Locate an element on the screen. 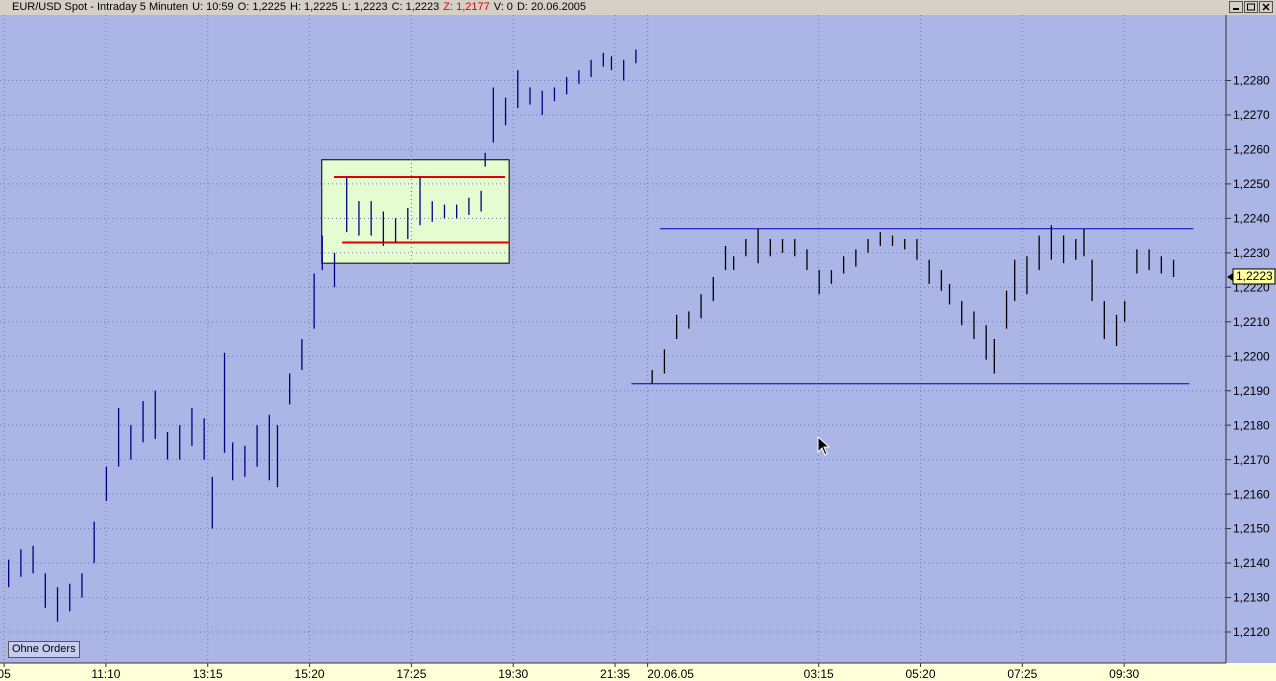  x-tick-label: 20.06.05 is located at coordinates (670, 674).